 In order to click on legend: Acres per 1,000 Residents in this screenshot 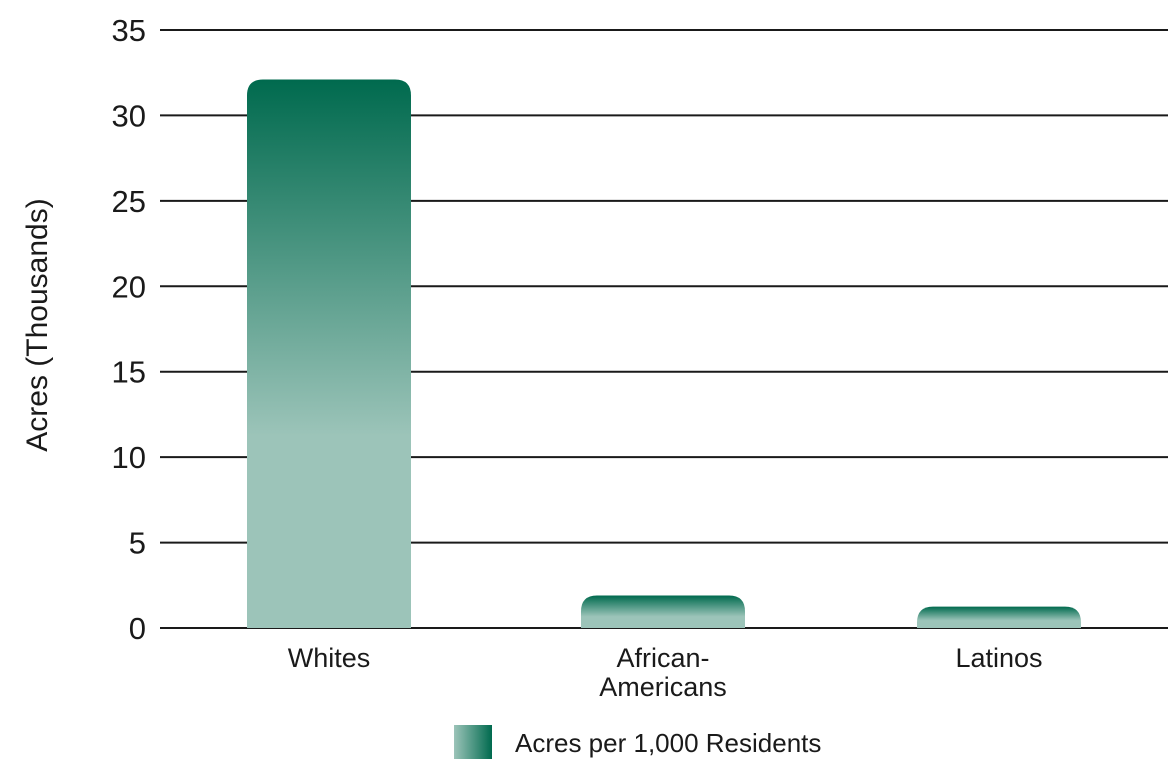, I will do `click(637, 742)`.